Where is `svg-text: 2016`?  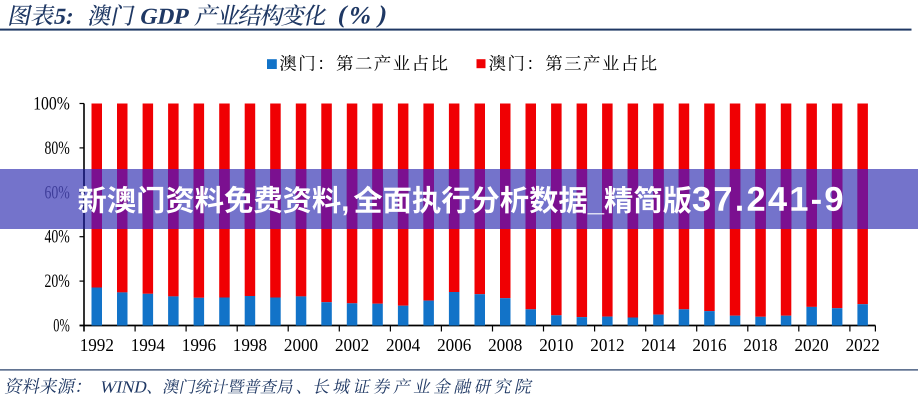
svg-text: 2016 is located at coordinates (709, 345).